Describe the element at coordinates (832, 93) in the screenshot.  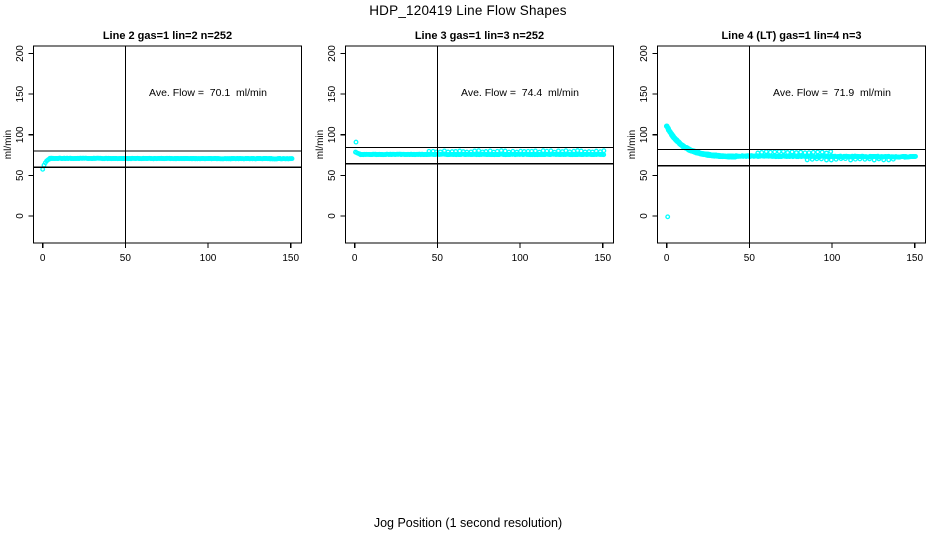
I see `ave-flow-annotation: Ave. Flow = 71.9 ml/min` at that location.